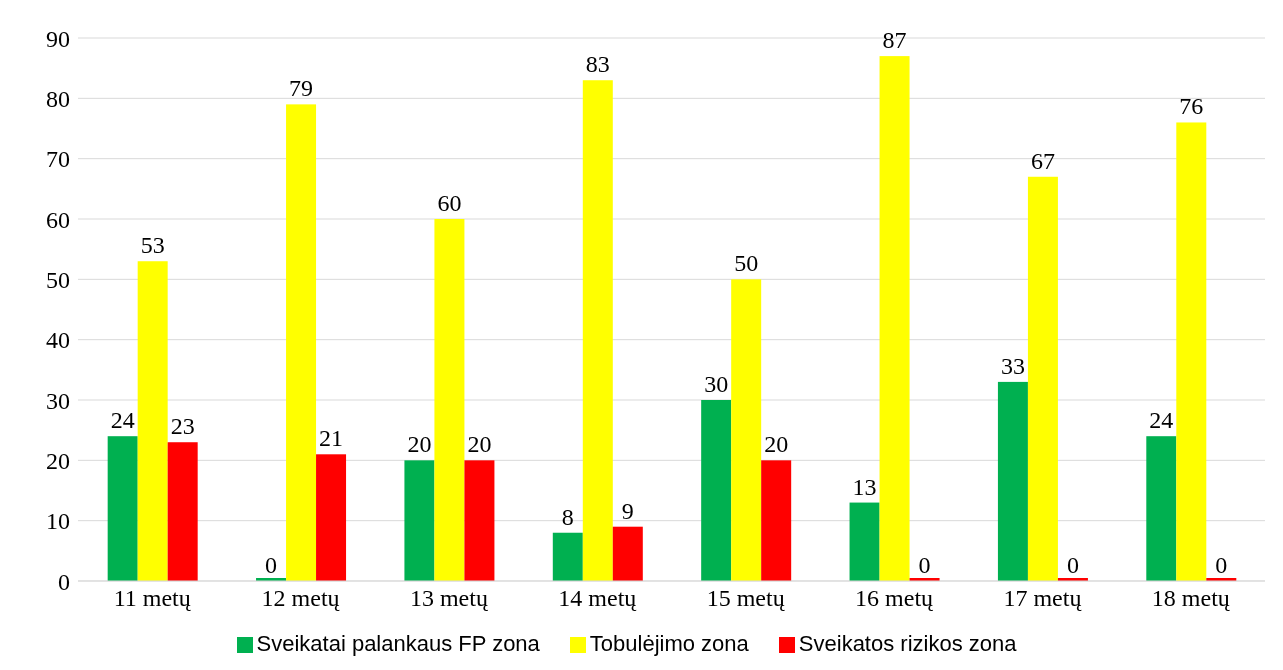 Image resolution: width=1283 pixels, height=670 pixels. Describe the element at coordinates (746, 598) in the screenshot. I see `x-tick-label: 15 metų` at that location.